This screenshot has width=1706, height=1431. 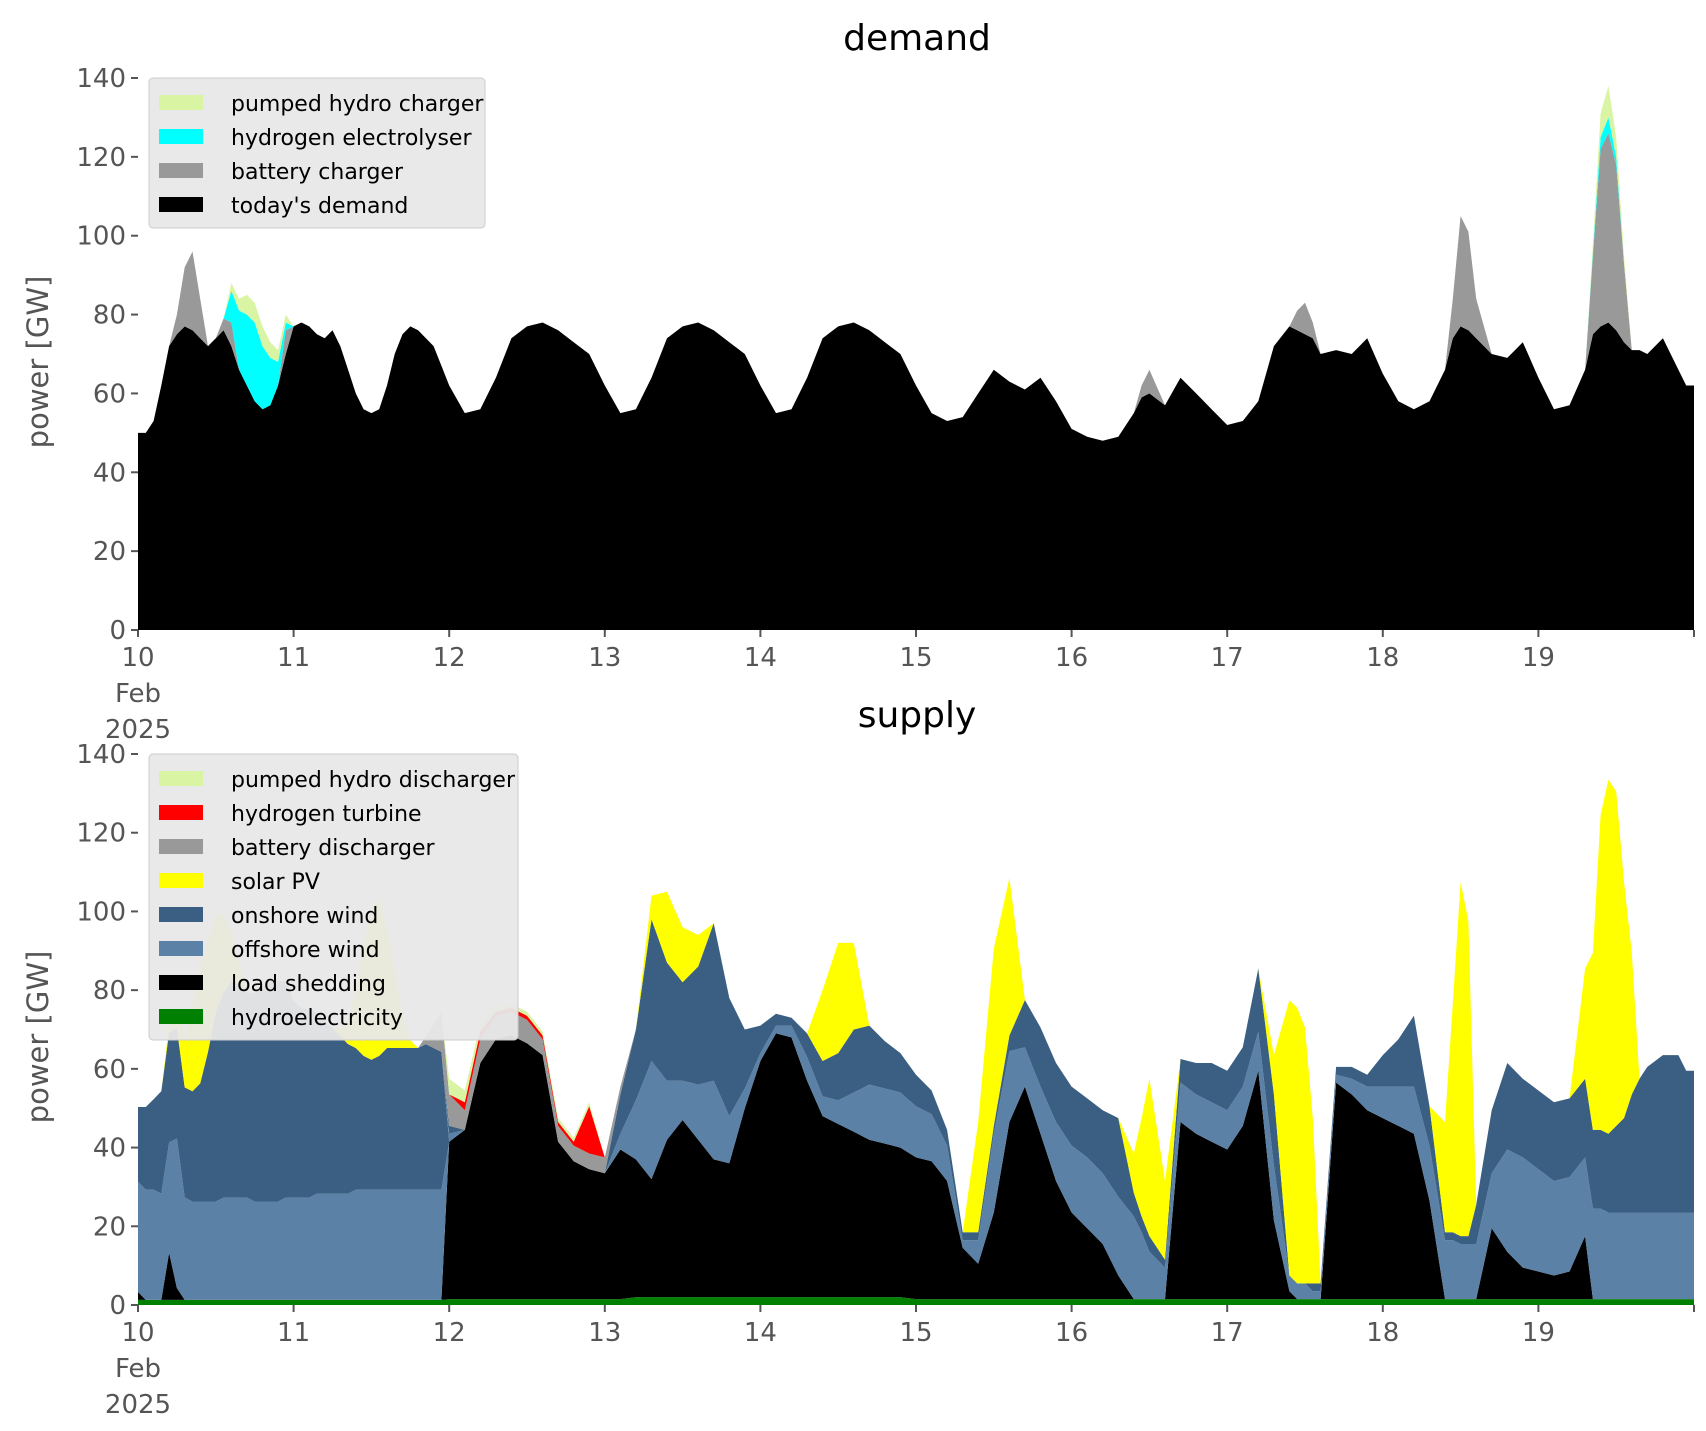 I want to click on demand-x-tick-label: 12, so click(x=449, y=658).